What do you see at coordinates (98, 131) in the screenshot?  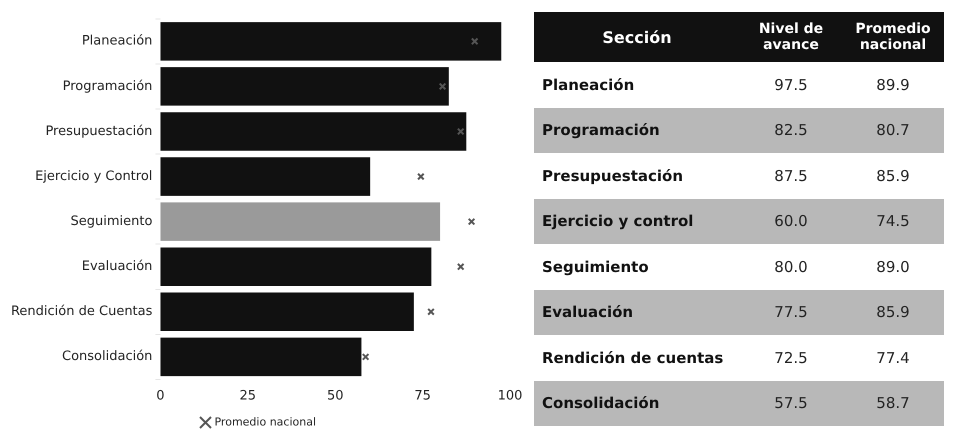 I see `y-tick-label: Presupuestación` at bounding box center [98, 131].